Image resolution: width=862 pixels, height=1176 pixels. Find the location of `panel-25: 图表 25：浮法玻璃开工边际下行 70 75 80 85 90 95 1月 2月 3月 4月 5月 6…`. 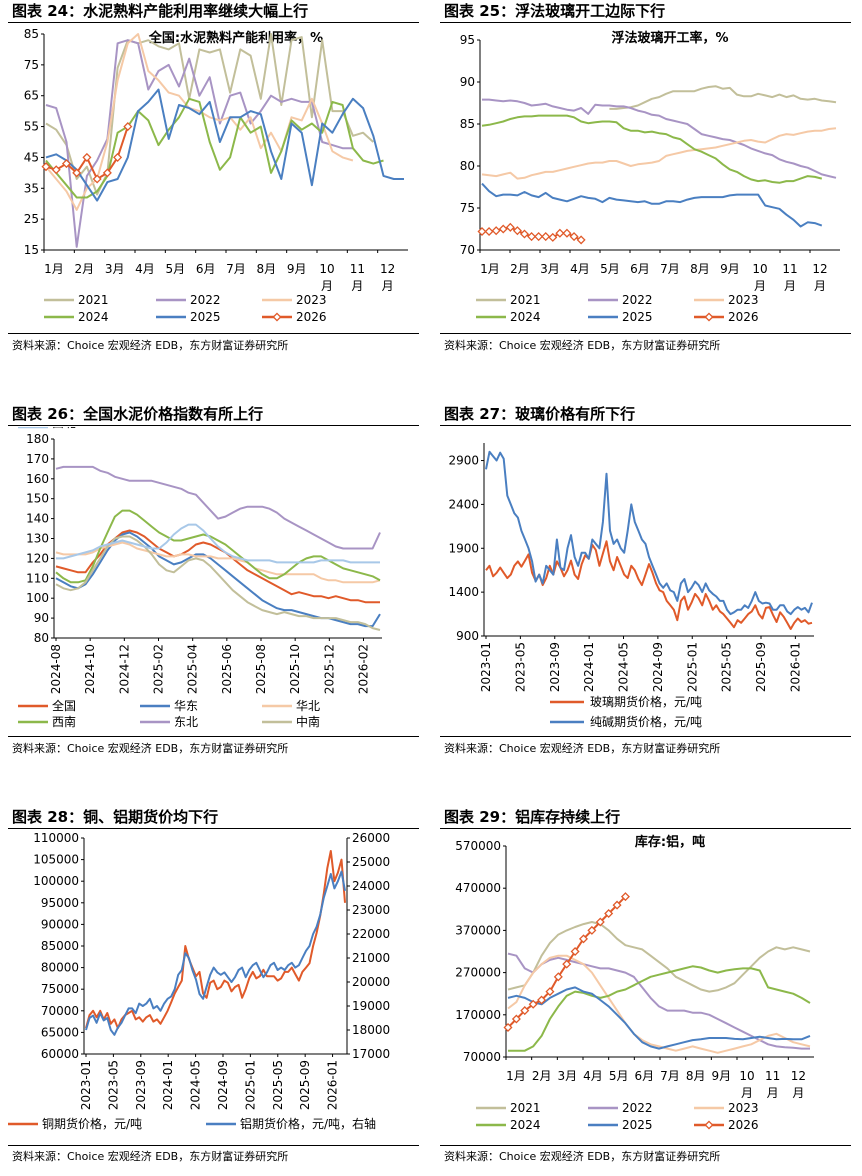

panel-25: 图表 25：浮法玻璃开工边际下行 70 75 80 85 90 95 1月 2月 3月 4月 5月 6… is located at coordinates (645, 177).